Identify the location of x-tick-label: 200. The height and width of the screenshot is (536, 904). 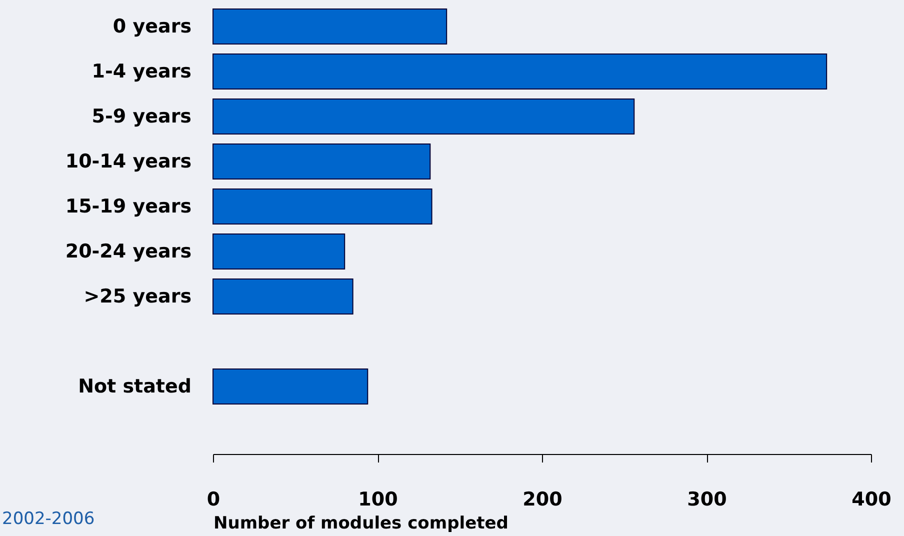
(542, 499).